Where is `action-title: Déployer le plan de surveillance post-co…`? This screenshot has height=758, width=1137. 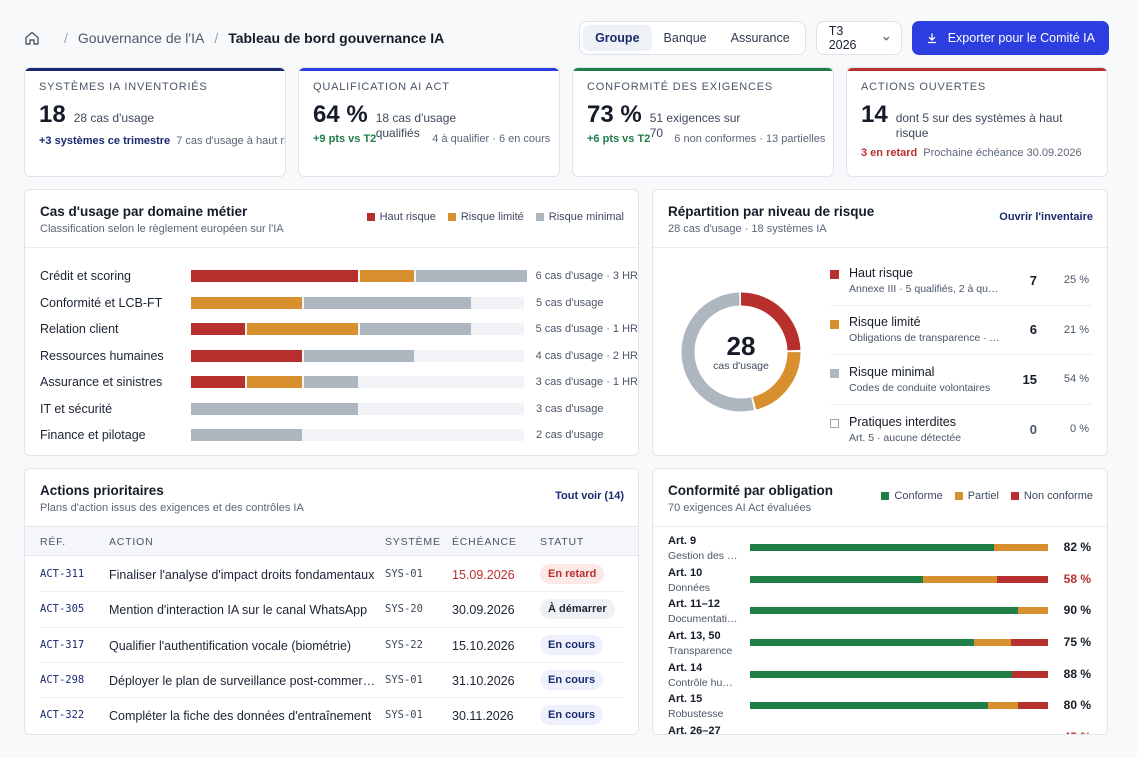 action-title: Déployer le plan de surveillance post-co… is located at coordinates (243, 680).